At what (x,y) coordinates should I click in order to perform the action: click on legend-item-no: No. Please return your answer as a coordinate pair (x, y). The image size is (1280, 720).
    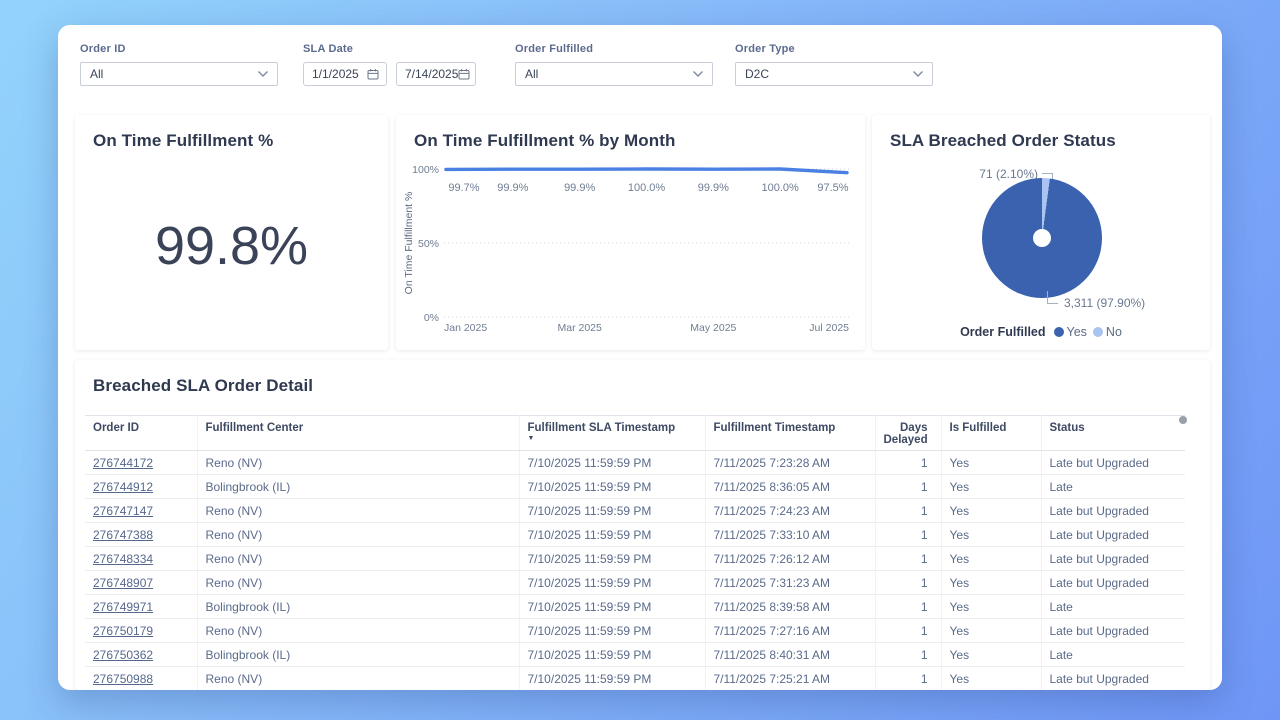
    Looking at the image, I should click on (1107, 332).